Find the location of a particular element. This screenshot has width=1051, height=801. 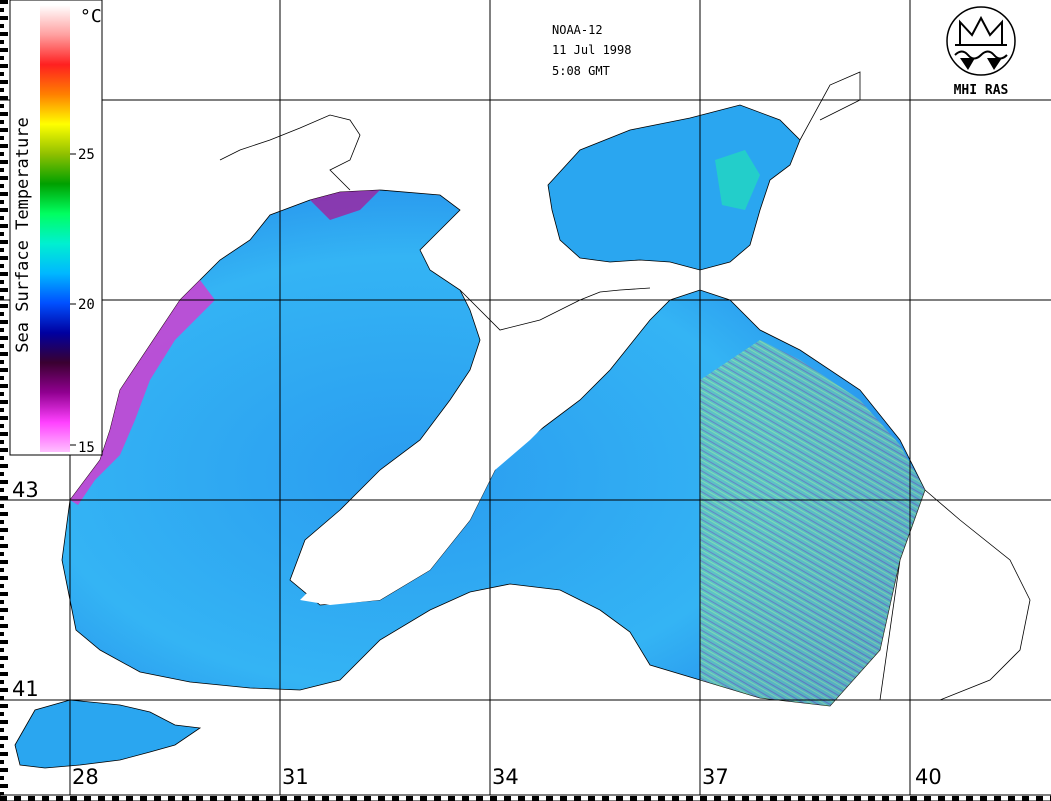

bottom-ruler is located at coordinates (525, 797).